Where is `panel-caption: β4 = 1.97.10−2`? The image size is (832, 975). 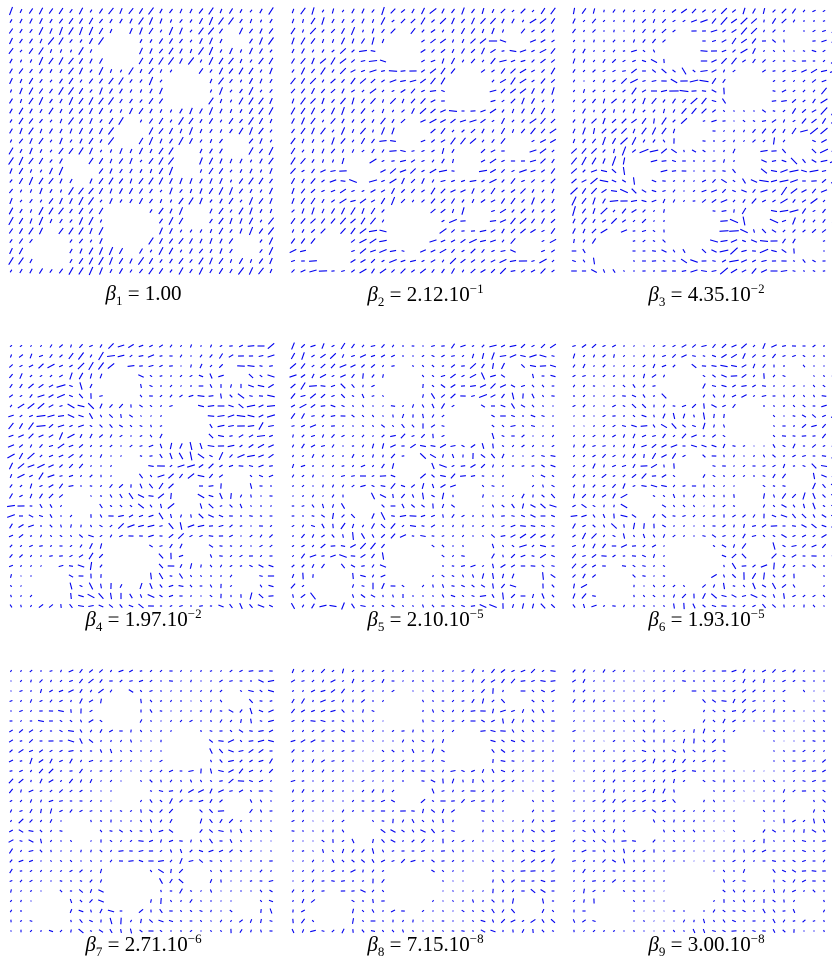
panel-caption: β4 = 1.97.10−2 is located at coordinates (143, 620).